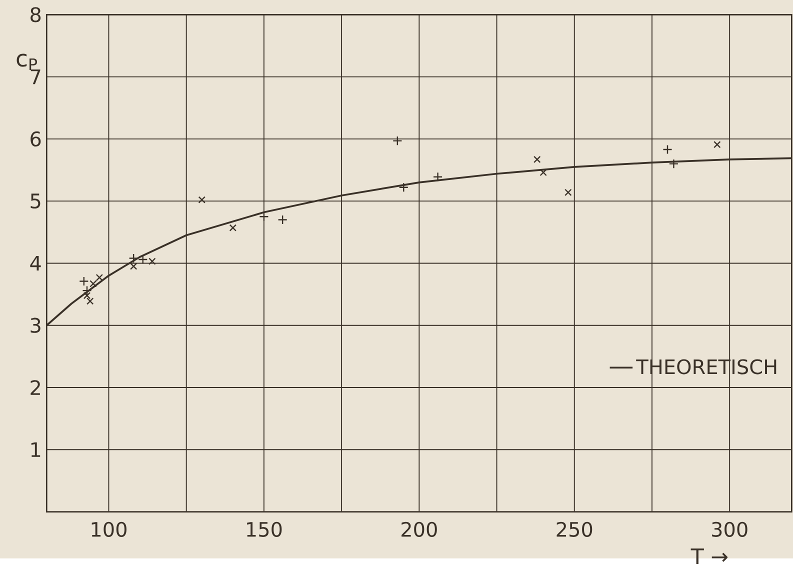 The width and height of the screenshot is (793, 568). Describe the element at coordinates (109, 529) in the screenshot. I see `x-tick-label: 100` at that location.